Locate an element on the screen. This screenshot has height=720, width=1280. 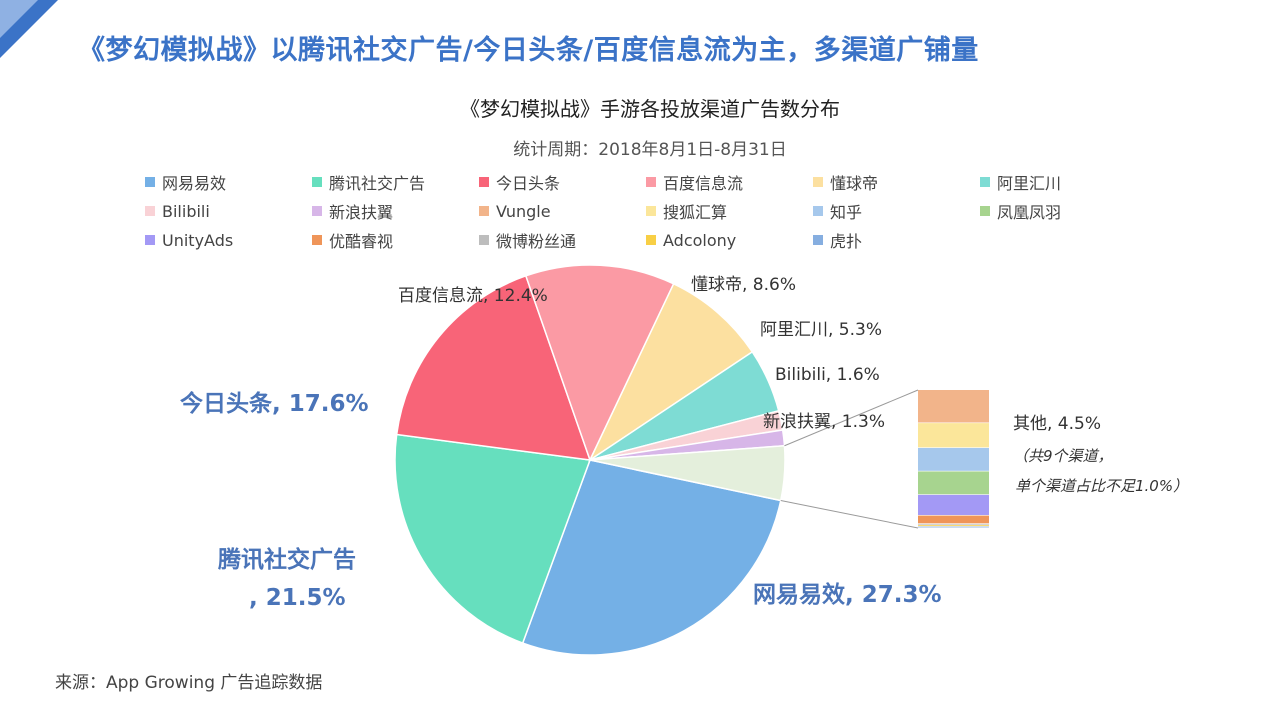
legend-label: 优酷睿视 is located at coordinates (361, 241).